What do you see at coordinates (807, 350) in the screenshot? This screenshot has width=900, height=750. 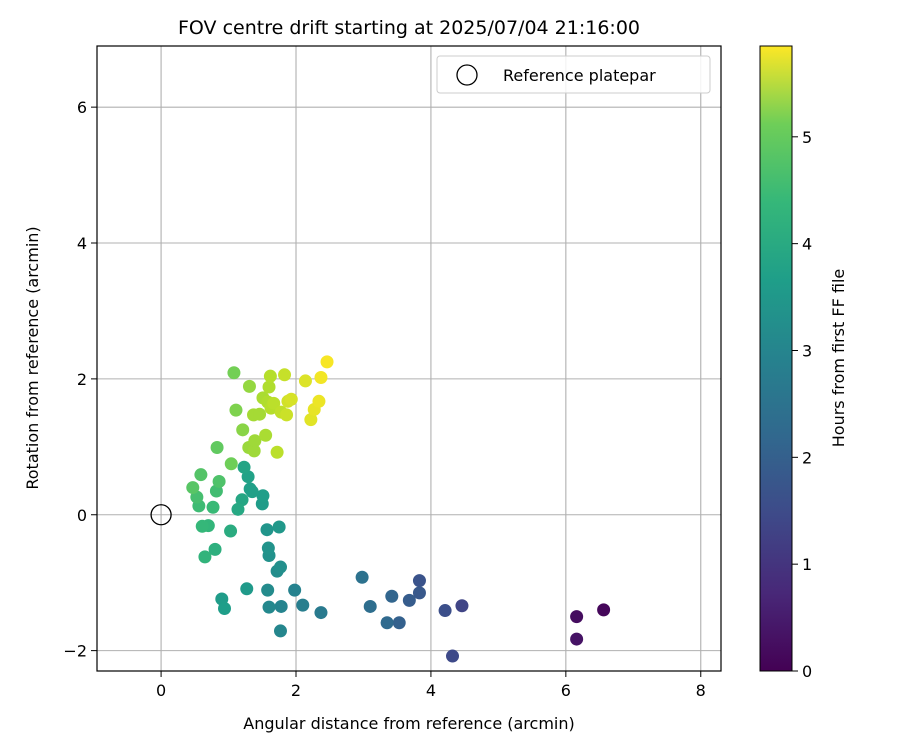 I see `colorbar-tick-label: 3` at bounding box center [807, 350].